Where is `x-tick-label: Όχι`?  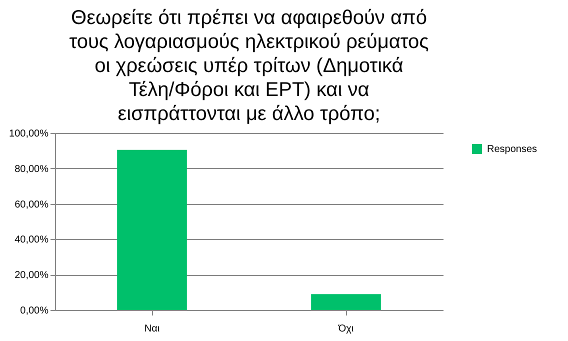 x-tick-label: Όχι is located at coordinates (345, 329).